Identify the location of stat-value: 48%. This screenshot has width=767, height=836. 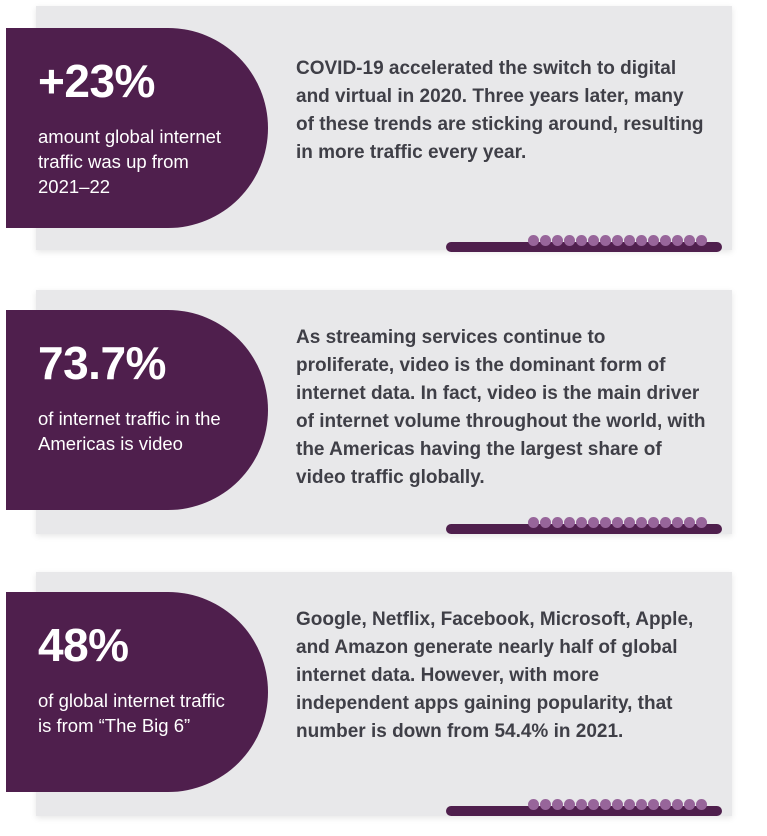
(83, 645).